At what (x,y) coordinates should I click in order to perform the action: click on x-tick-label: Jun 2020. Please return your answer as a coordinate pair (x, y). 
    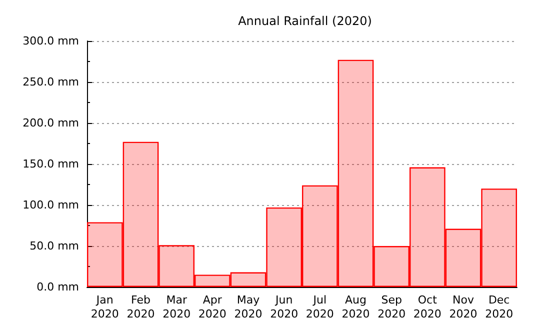
    Looking at the image, I should click on (284, 307).